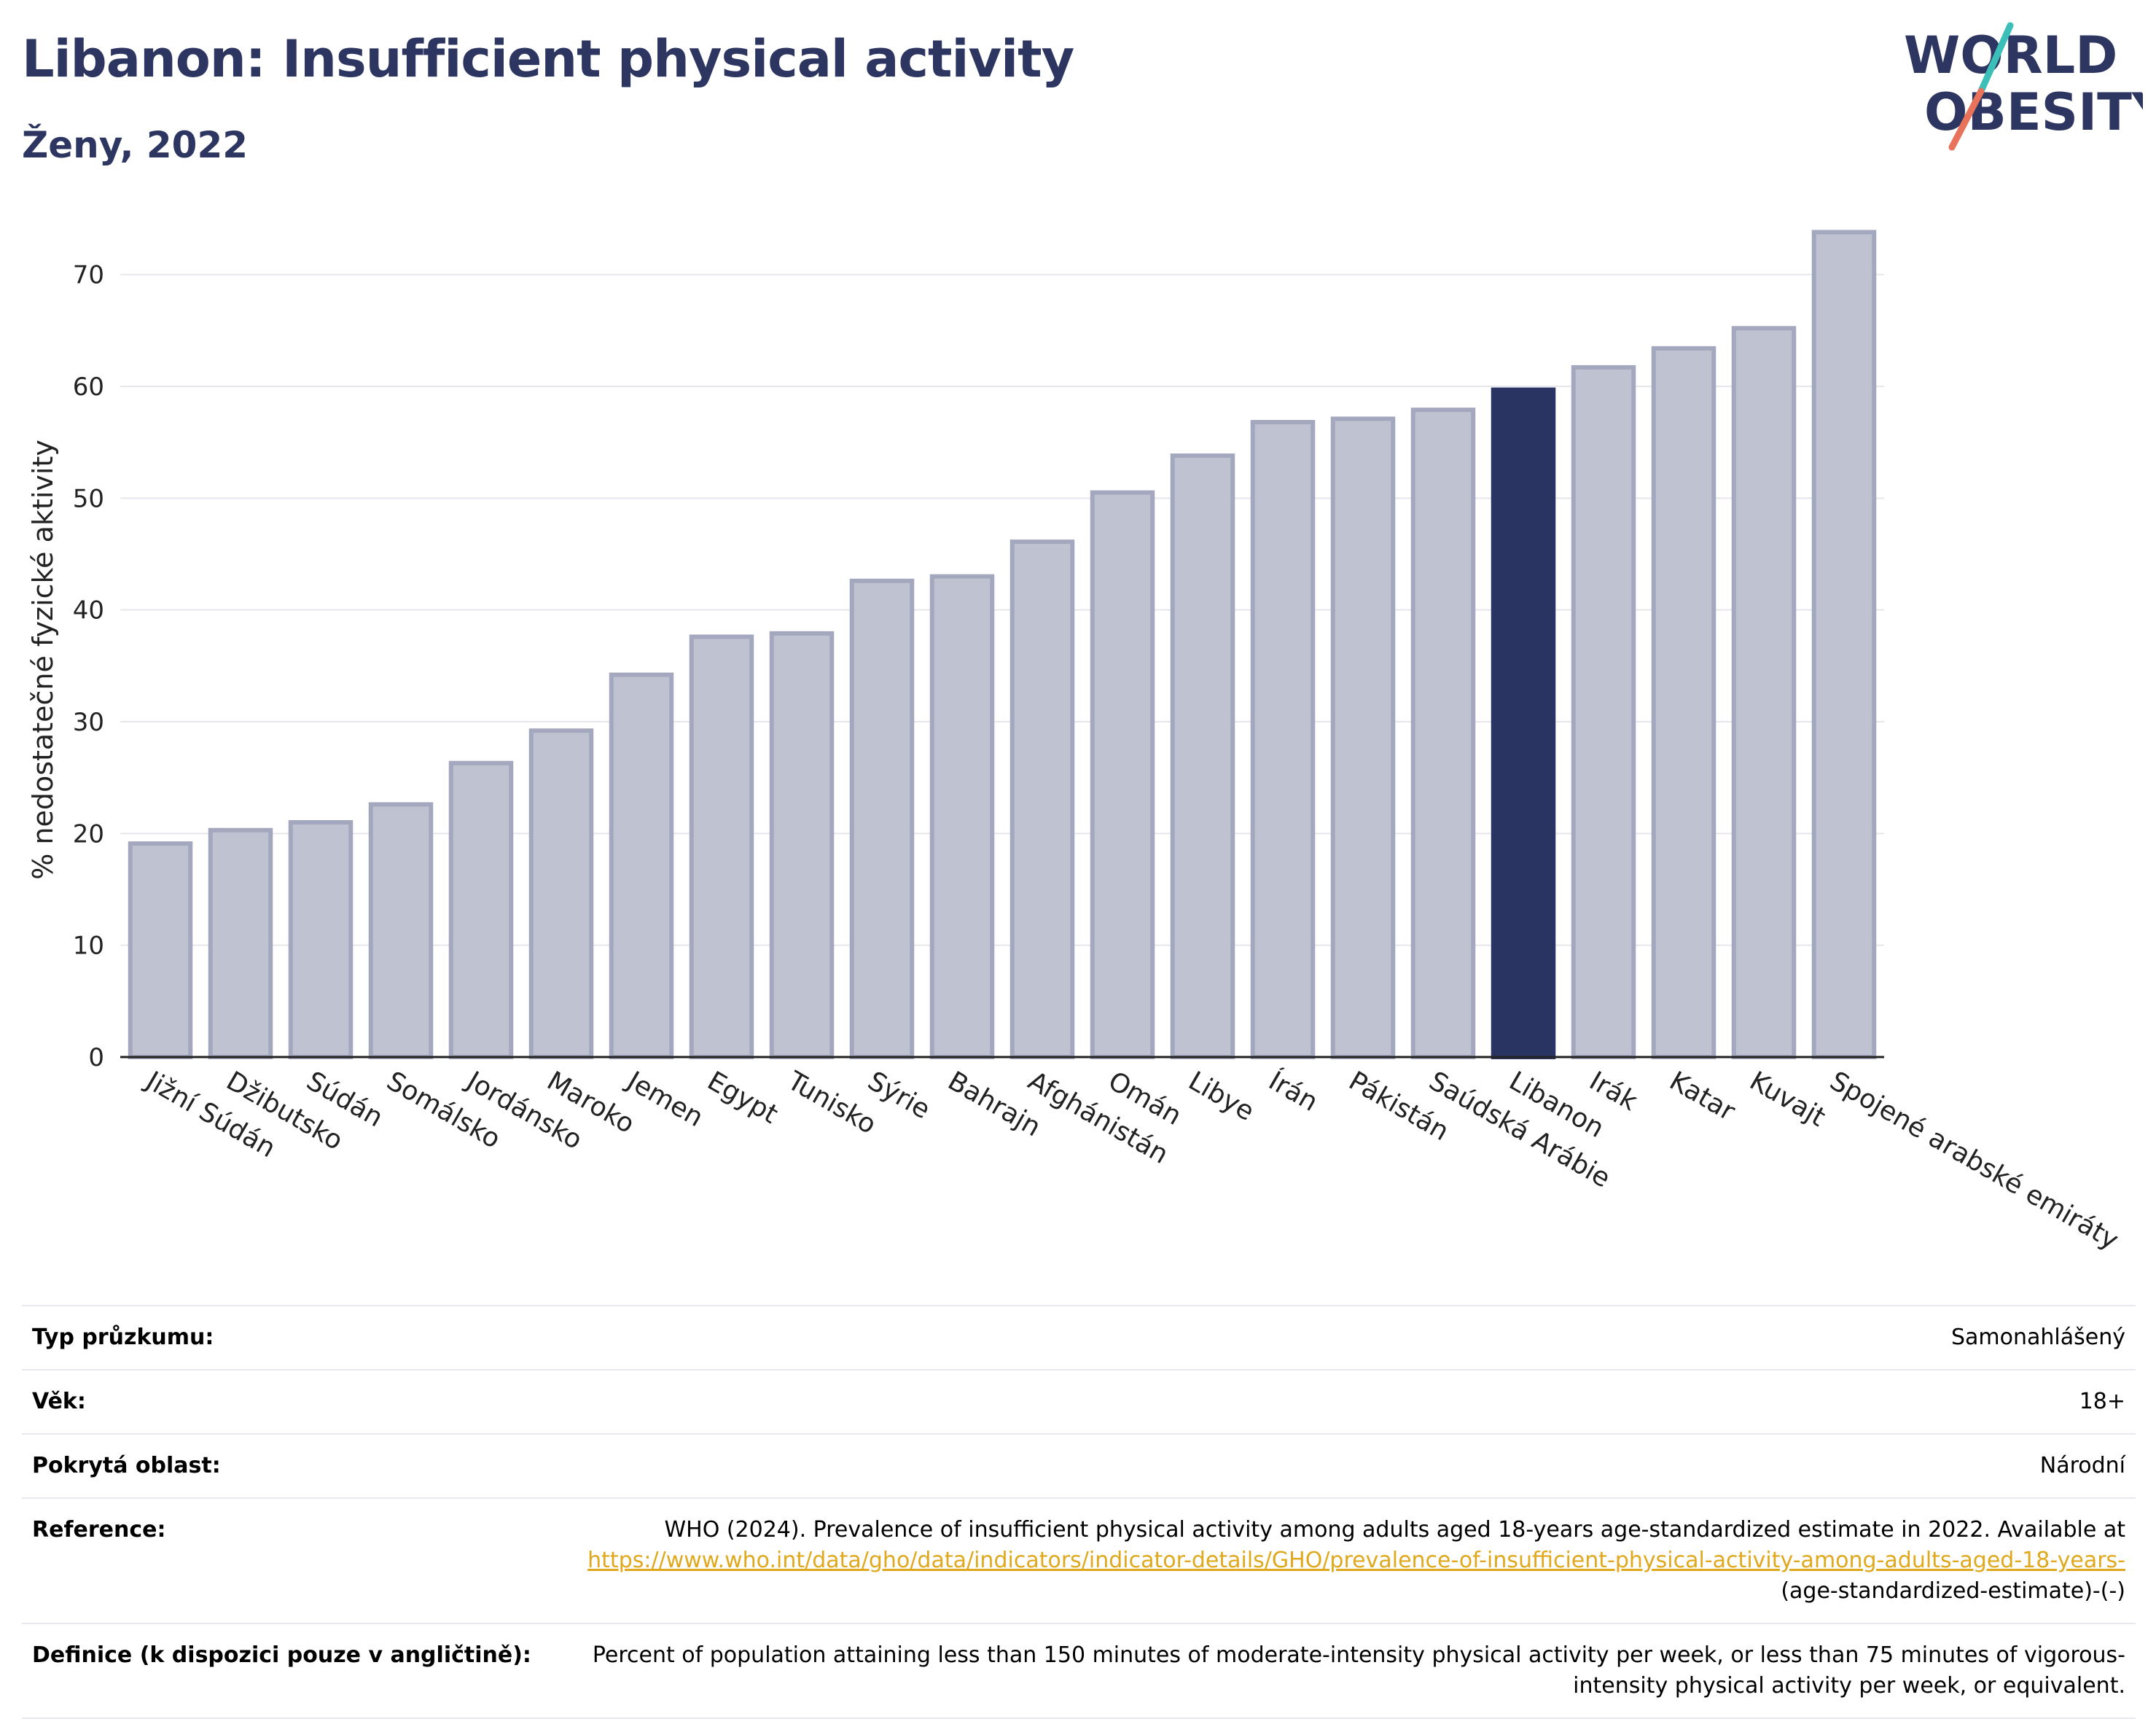  I want to click on world-obesity-logo: WORLD OBESITY, so click(2023, 86).